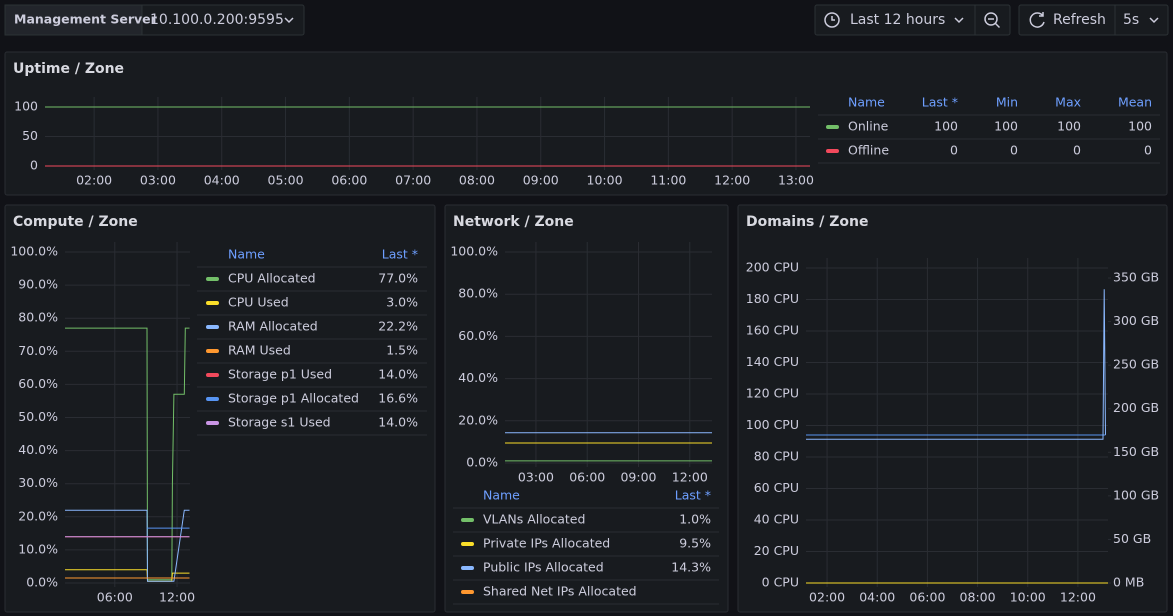 This screenshot has width=1173, height=616. Describe the element at coordinates (772, 393) in the screenshot. I see `y-tick-label: 120 CPU` at that location.